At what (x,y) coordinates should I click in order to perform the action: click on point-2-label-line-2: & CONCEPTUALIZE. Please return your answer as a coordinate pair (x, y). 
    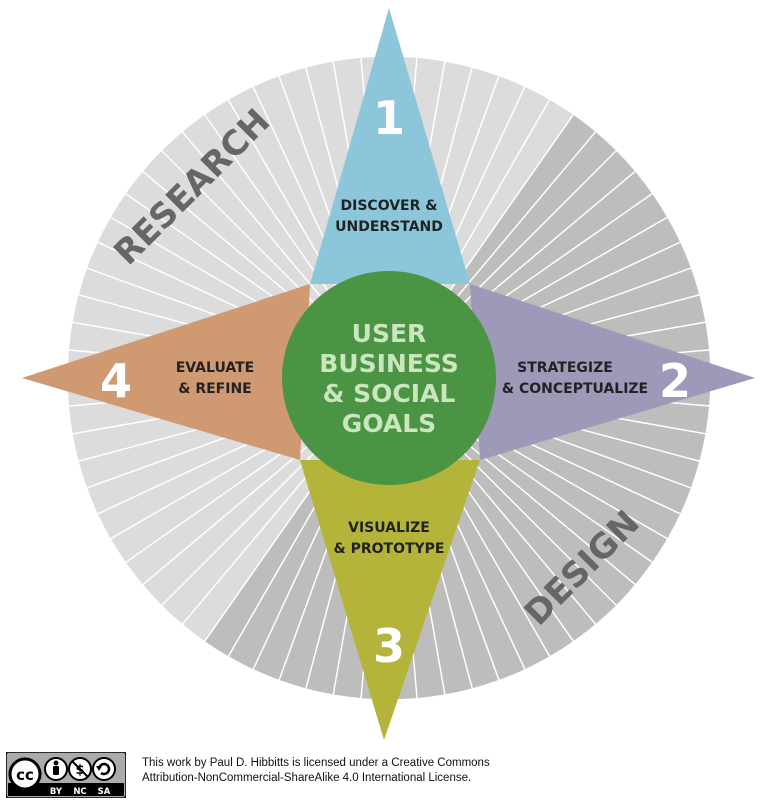
    Looking at the image, I should click on (575, 389).